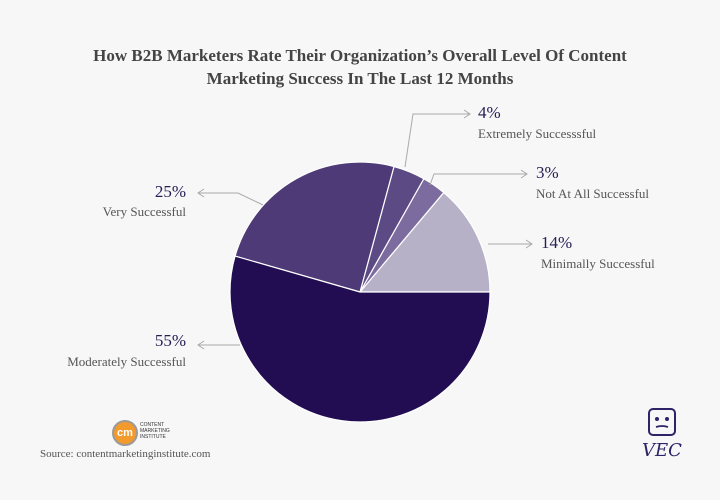 Image resolution: width=720 pixels, height=500 pixels. What do you see at coordinates (145, 211) in the screenshot?
I see `slice-category-label: Very Successful` at bounding box center [145, 211].